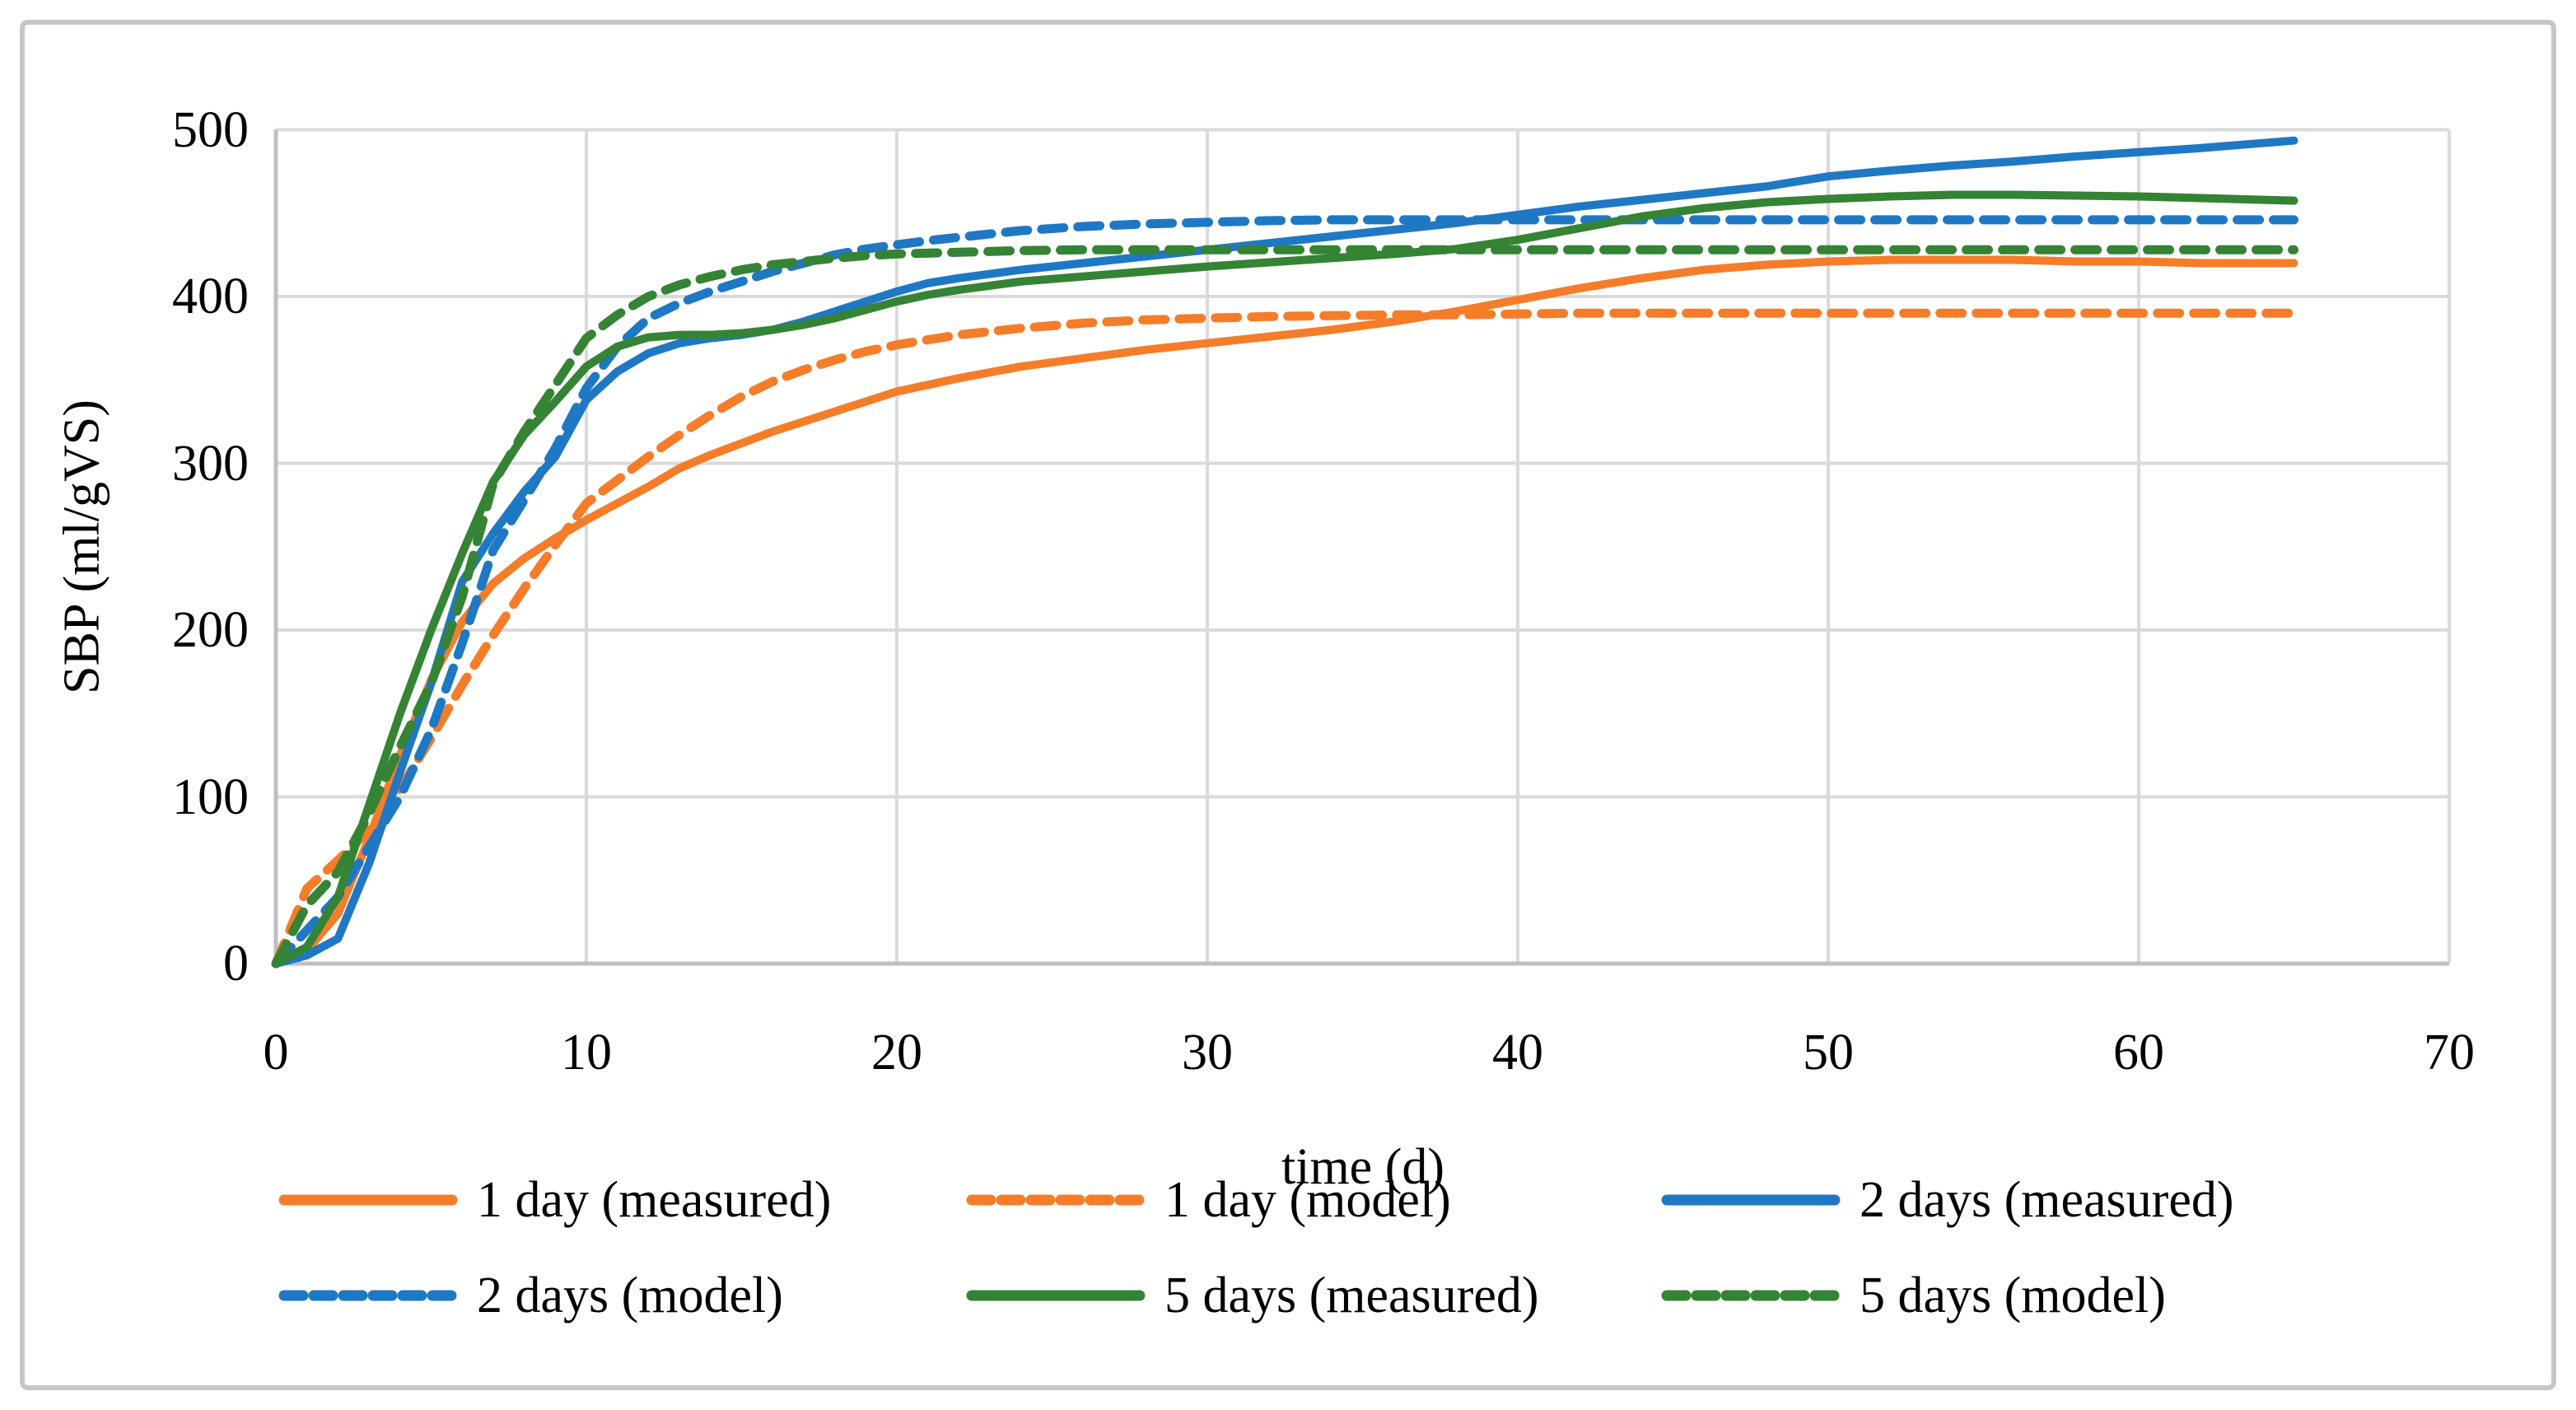  I want to click on y-tick-label-100: 100, so click(210, 796).